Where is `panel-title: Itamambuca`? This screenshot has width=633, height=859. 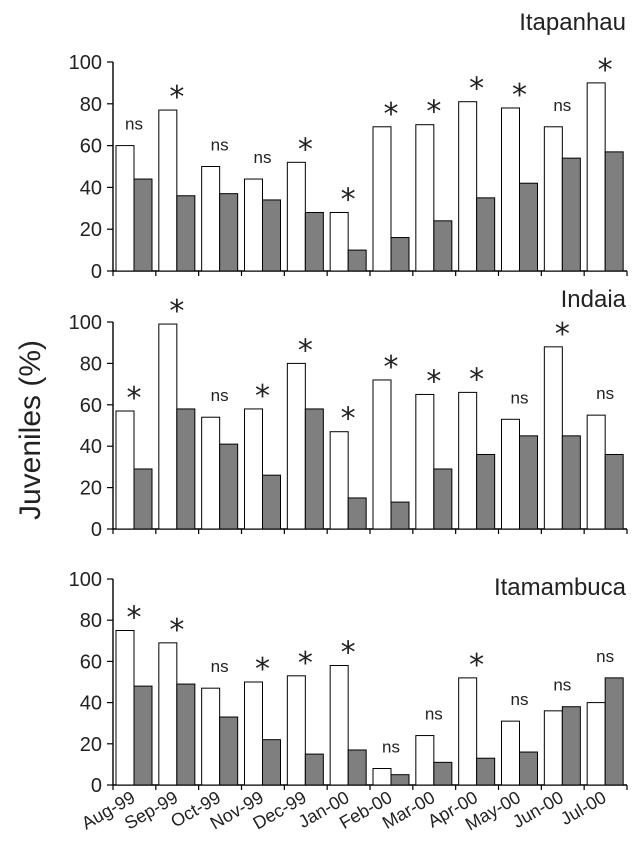
panel-title: Itamambuca is located at coordinates (560, 587).